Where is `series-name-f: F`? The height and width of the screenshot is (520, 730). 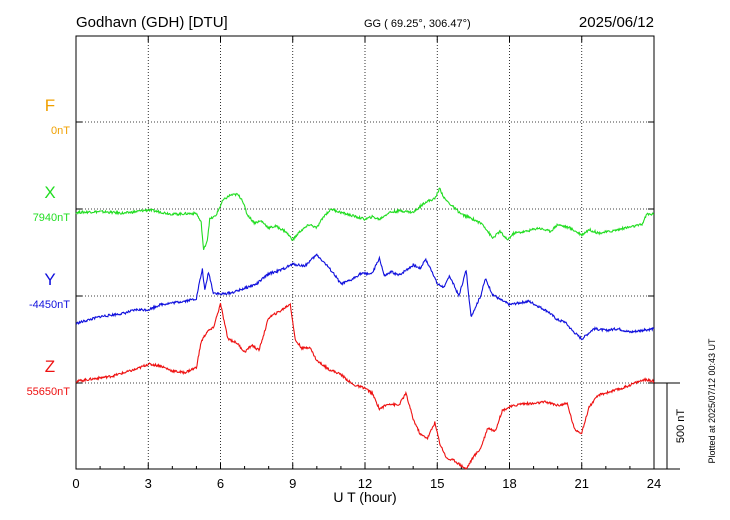
series-name-f: F is located at coordinates (50, 105).